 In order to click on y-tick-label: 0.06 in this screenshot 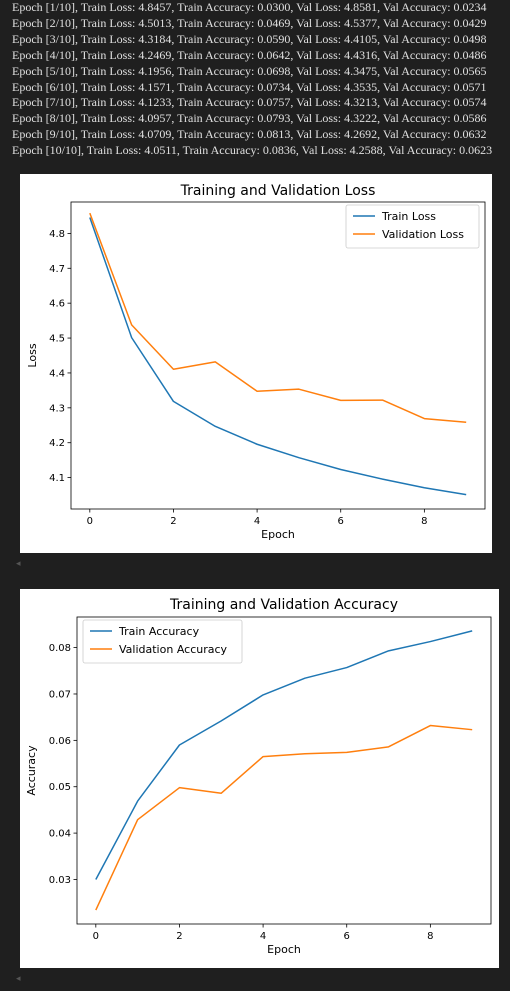, I will do `click(60, 741)`.